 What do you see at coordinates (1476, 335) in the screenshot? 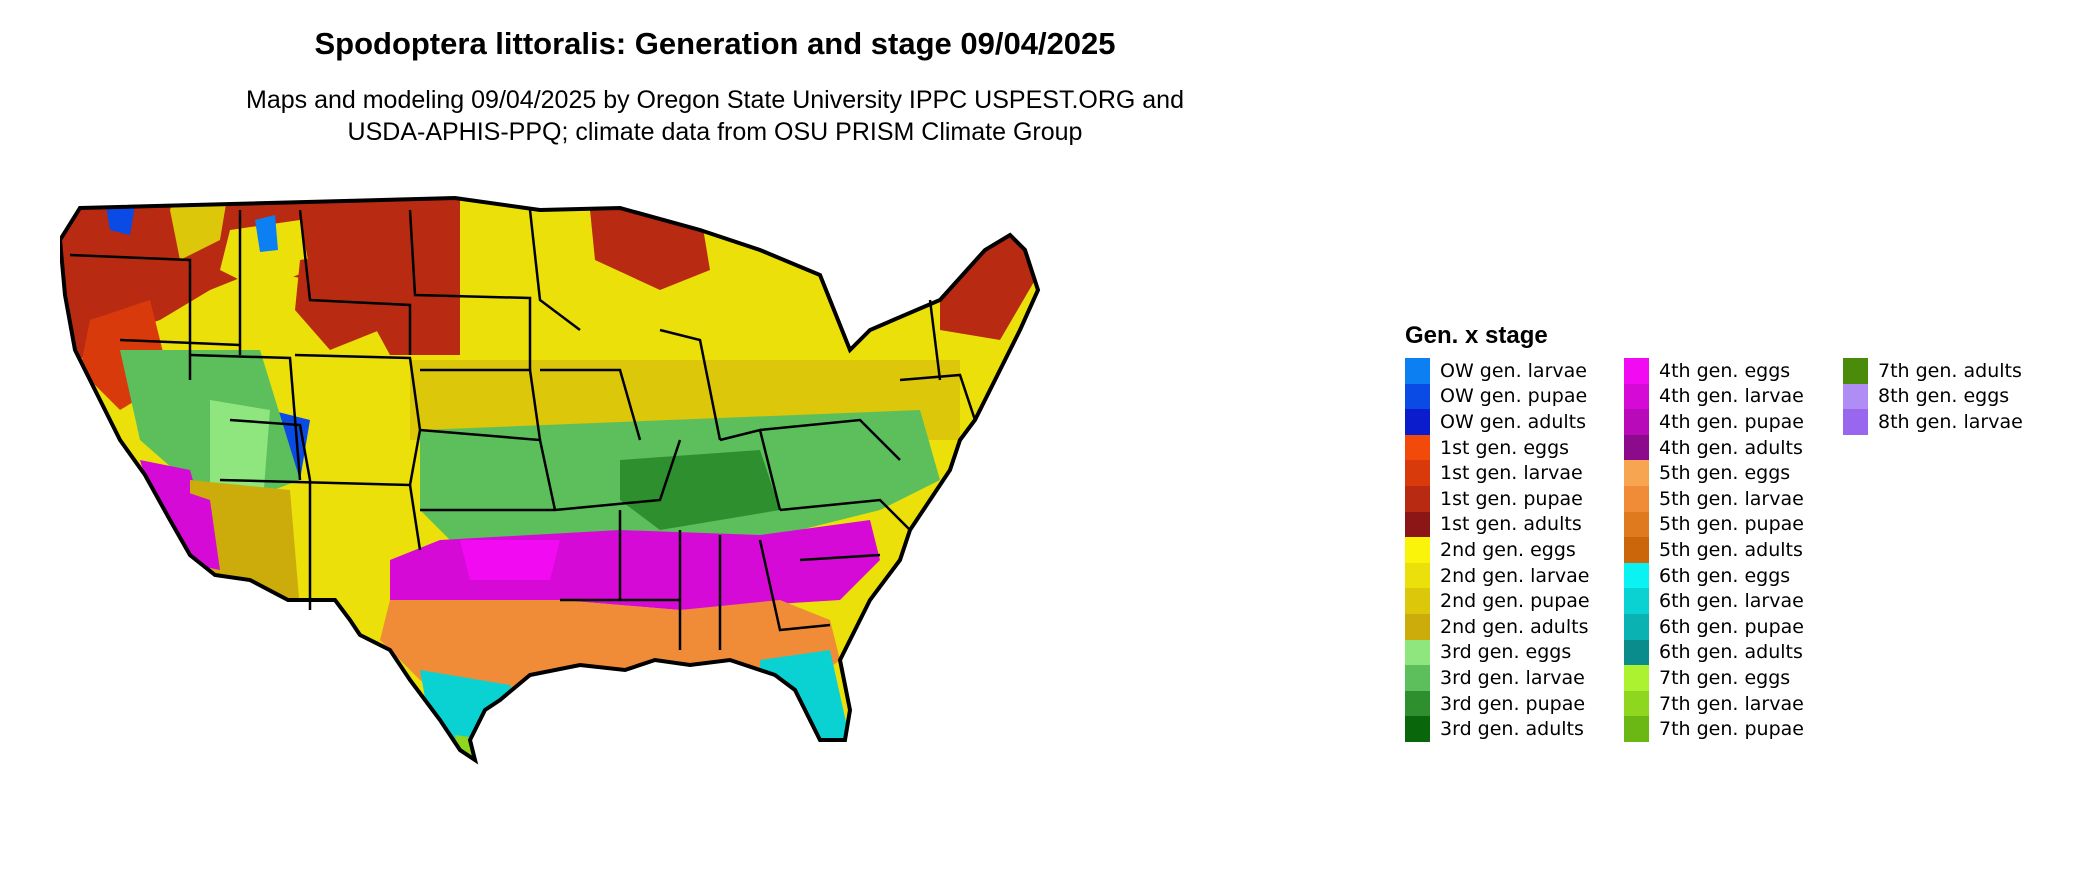
I see `legend-title: Gen. x stage` at bounding box center [1476, 335].